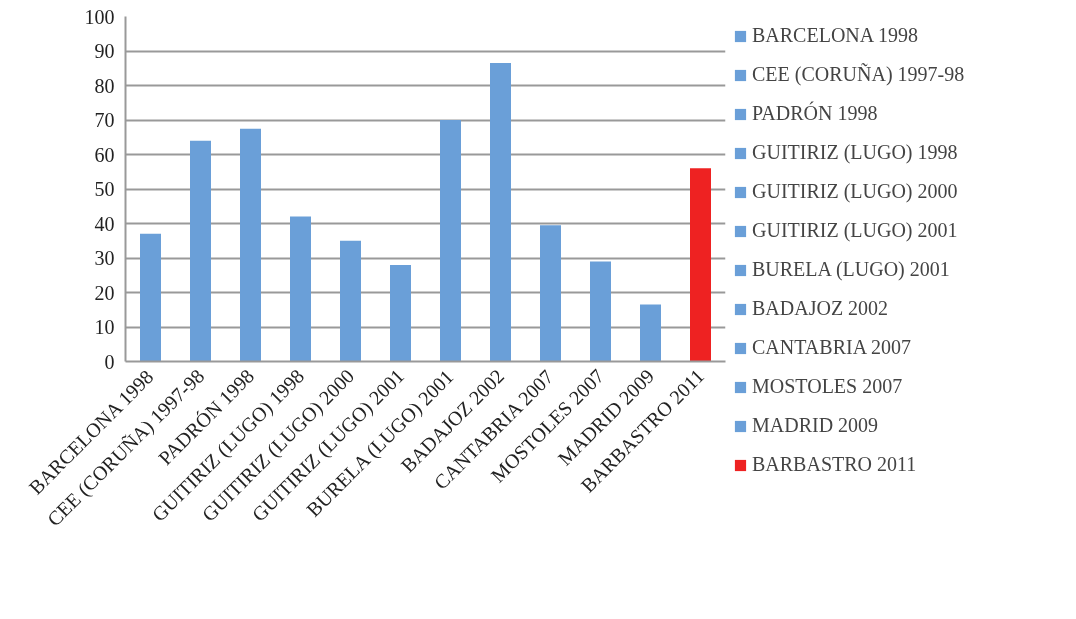 The height and width of the screenshot is (619, 1076). Describe the element at coordinates (99, 16) in the screenshot. I see `y-tick-label: 100` at that location.